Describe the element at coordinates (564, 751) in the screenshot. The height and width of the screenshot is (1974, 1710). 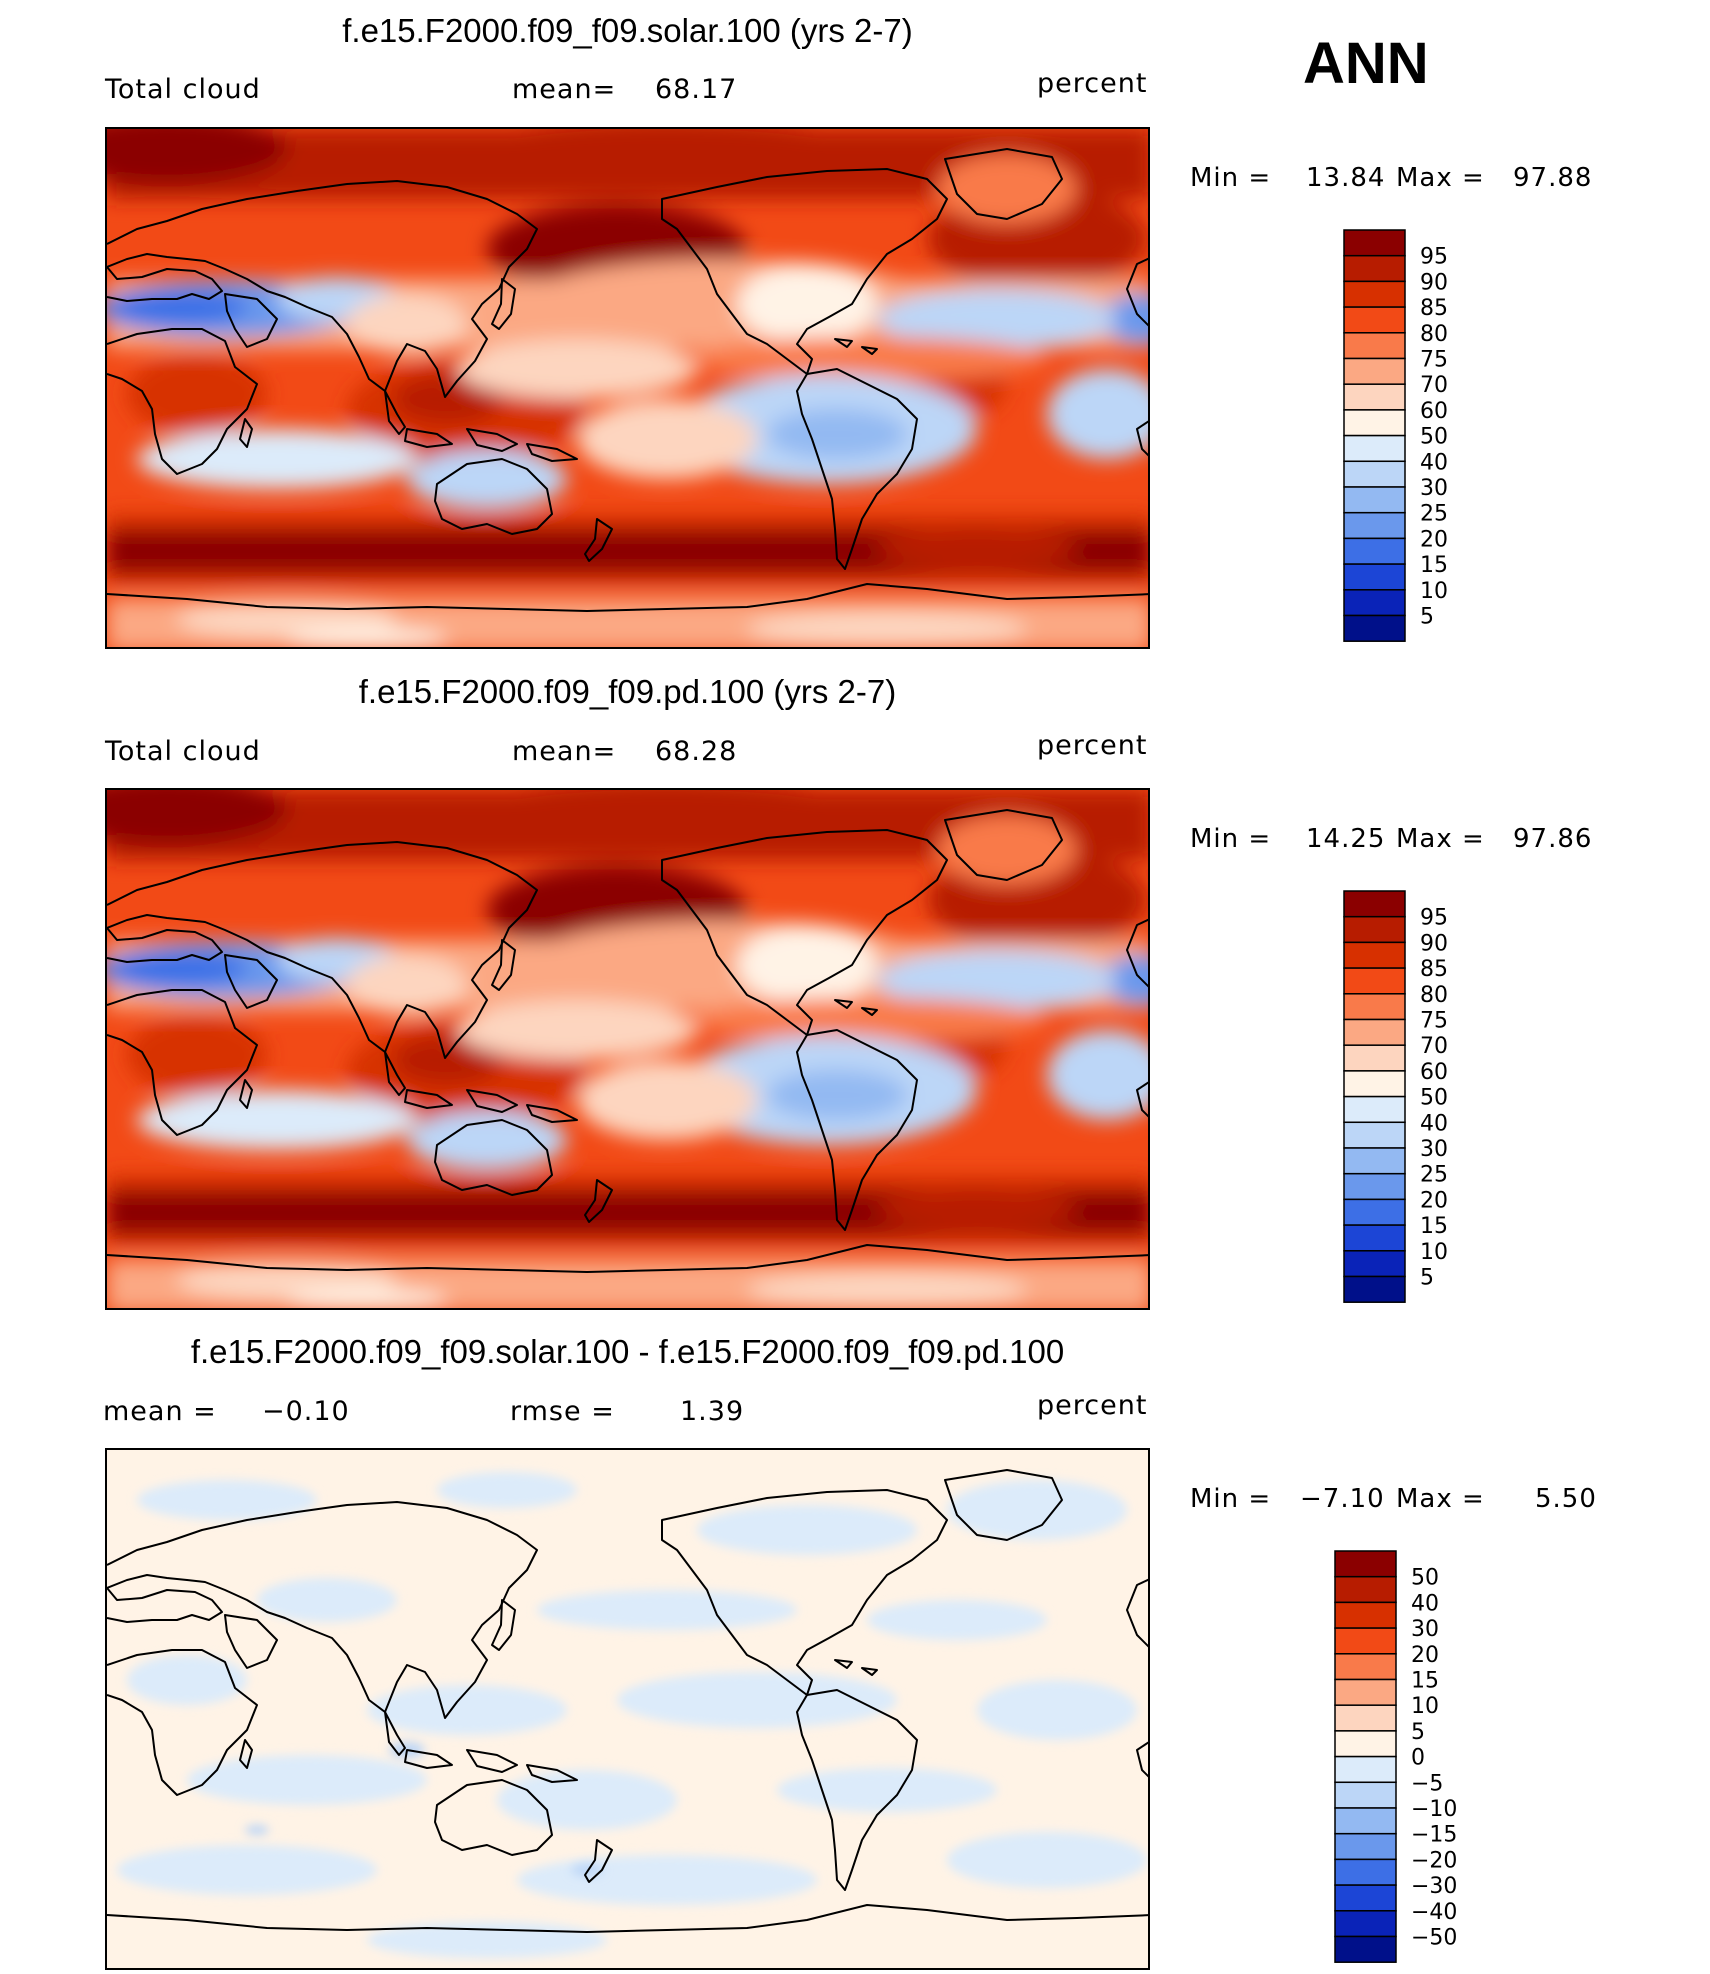
I see `panel2-mean-label: mean=` at that location.